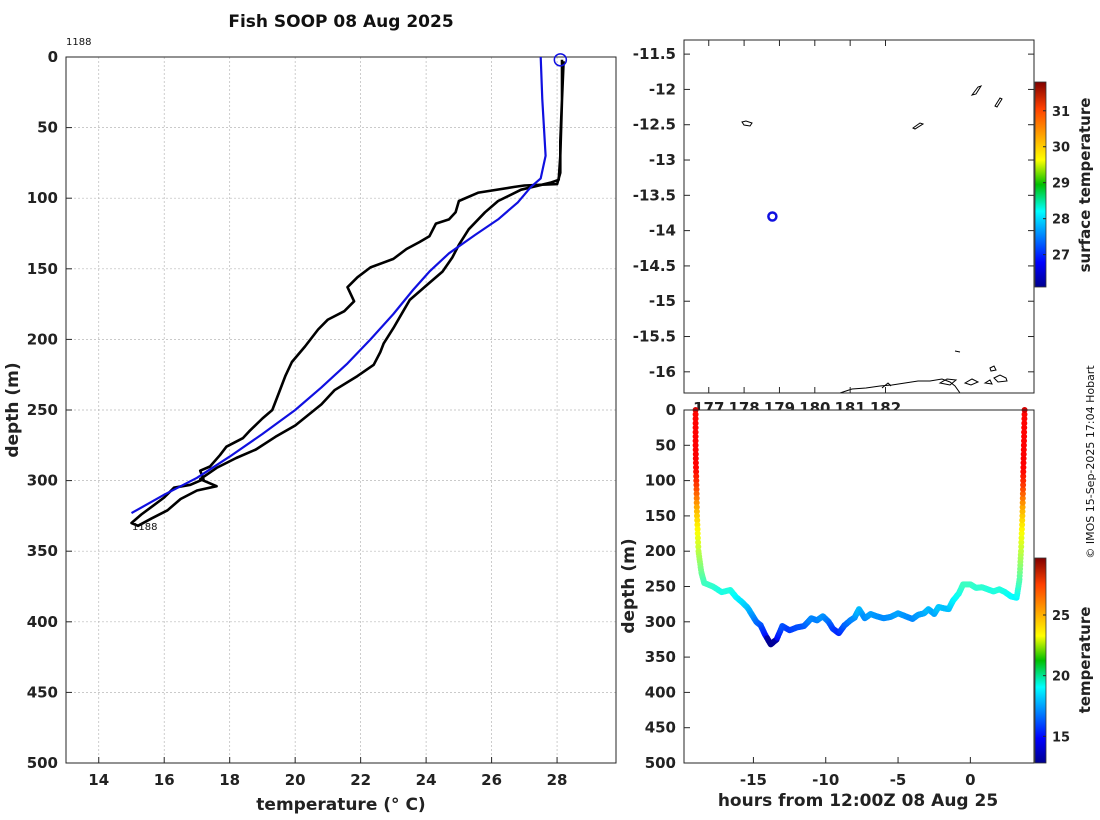  What do you see at coordinates (662, 372) in the screenshot?
I see `map-y-tick-label-9: -16` at bounding box center [662, 372].